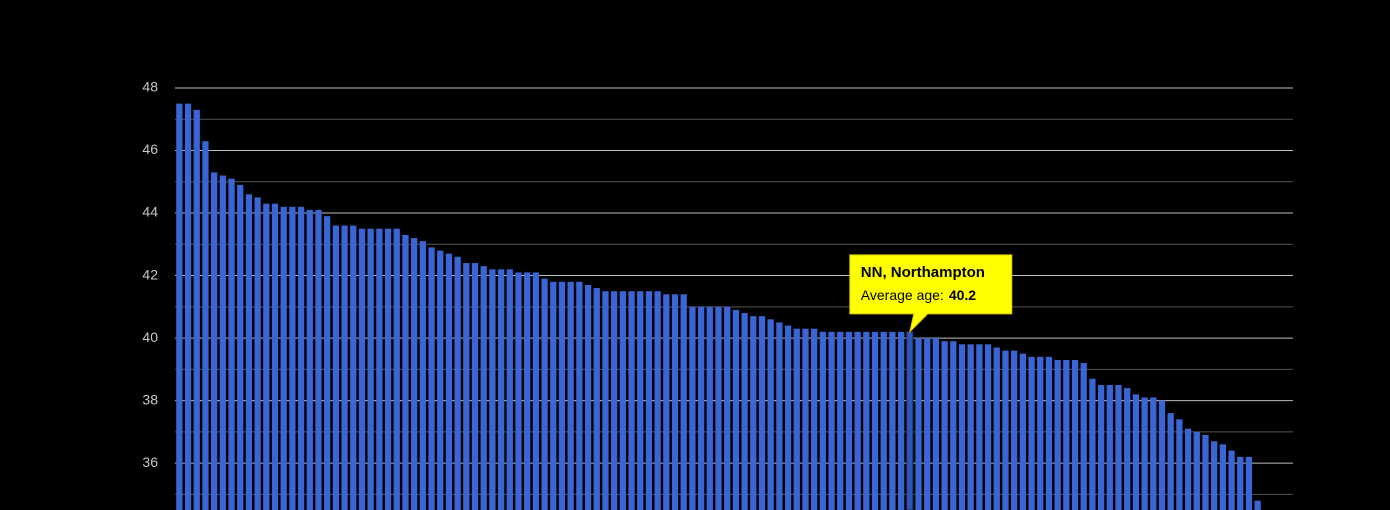 This screenshot has height=510, width=1390. I want to click on y-tick-label: 48, so click(150, 87).